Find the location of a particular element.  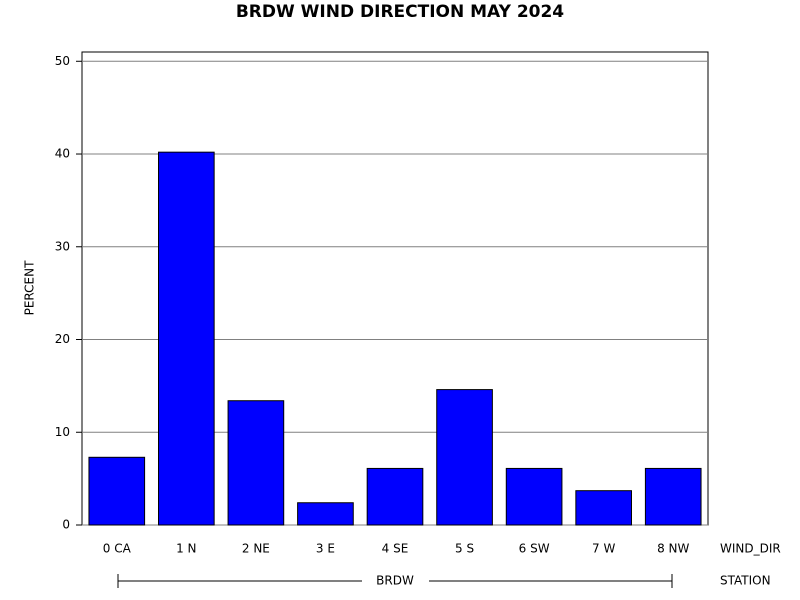

y-tick-label: 40 is located at coordinates (62, 154).